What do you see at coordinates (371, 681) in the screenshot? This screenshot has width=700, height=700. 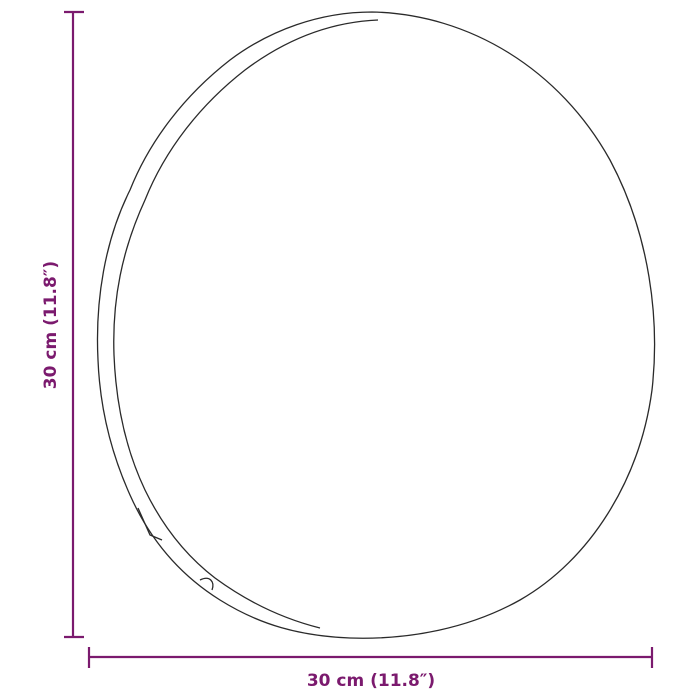 I see `width-label: 30 cm (11.8″)` at bounding box center [371, 681].